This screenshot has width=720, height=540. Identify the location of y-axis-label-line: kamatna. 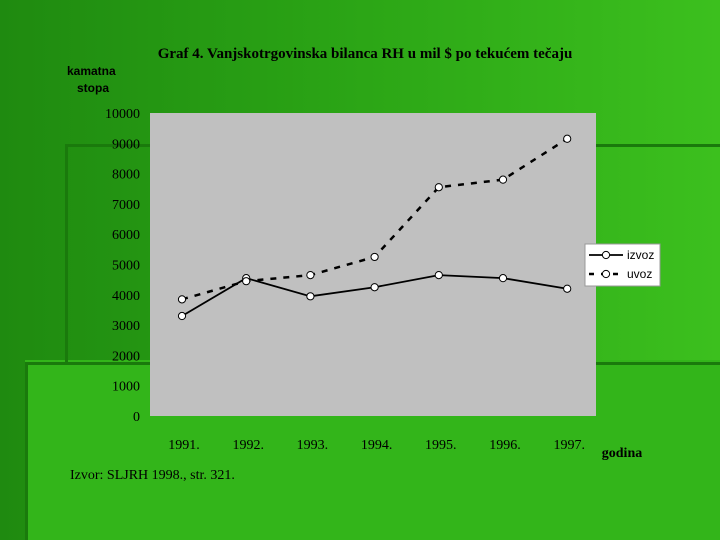
(91, 71).